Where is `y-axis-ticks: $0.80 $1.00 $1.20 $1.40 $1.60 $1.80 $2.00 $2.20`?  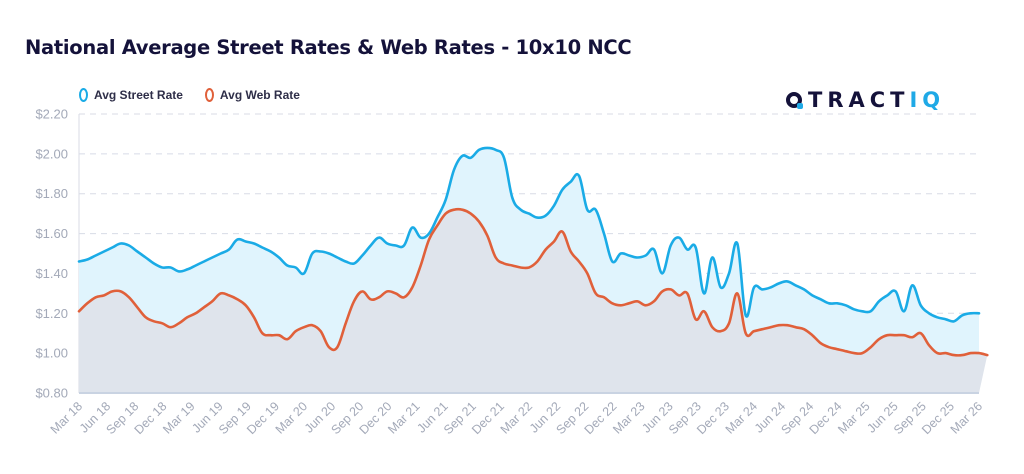
y-axis-ticks: $0.80 $1.00 $1.20 $1.40 $1.60 $1.80 $2.00 $2.20 is located at coordinates (51, 254).